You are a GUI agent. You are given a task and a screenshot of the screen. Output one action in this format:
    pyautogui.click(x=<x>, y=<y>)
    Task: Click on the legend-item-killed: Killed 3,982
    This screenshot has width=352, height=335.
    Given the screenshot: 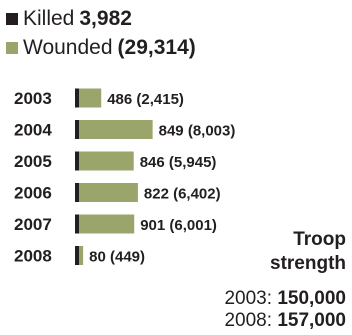 What is the action you would take?
    pyautogui.click(x=69, y=19)
    